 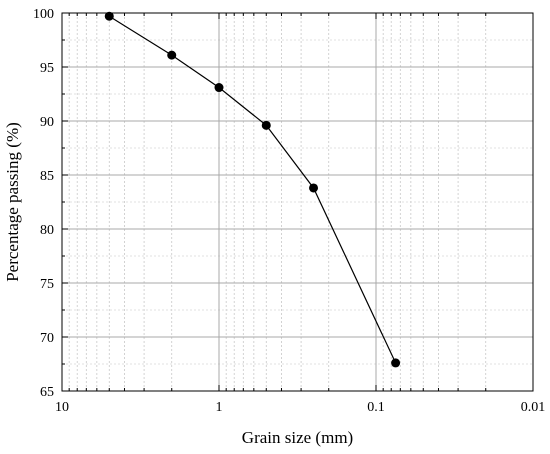 I want to click on y-tick-label: 100, so click(x=43, y=14).